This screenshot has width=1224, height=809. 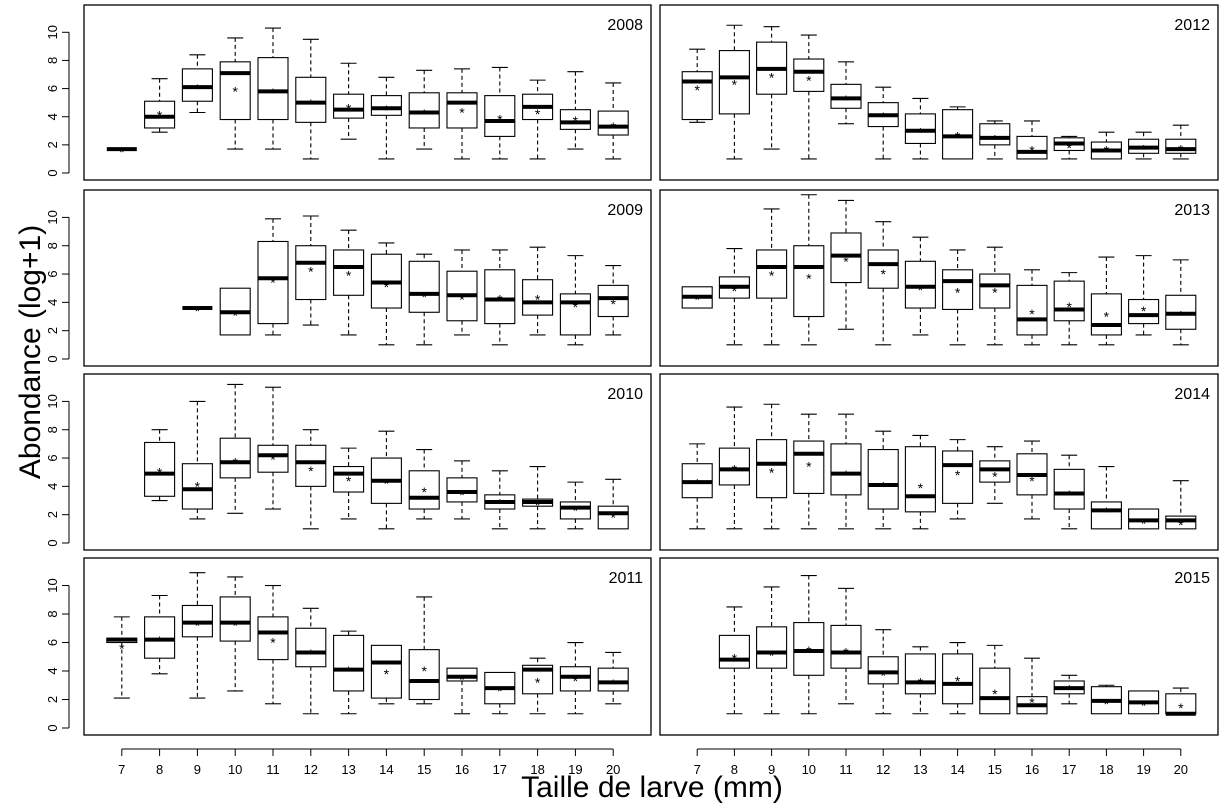 I want to click on box-2014-13: *, so click(x=920, y=482).